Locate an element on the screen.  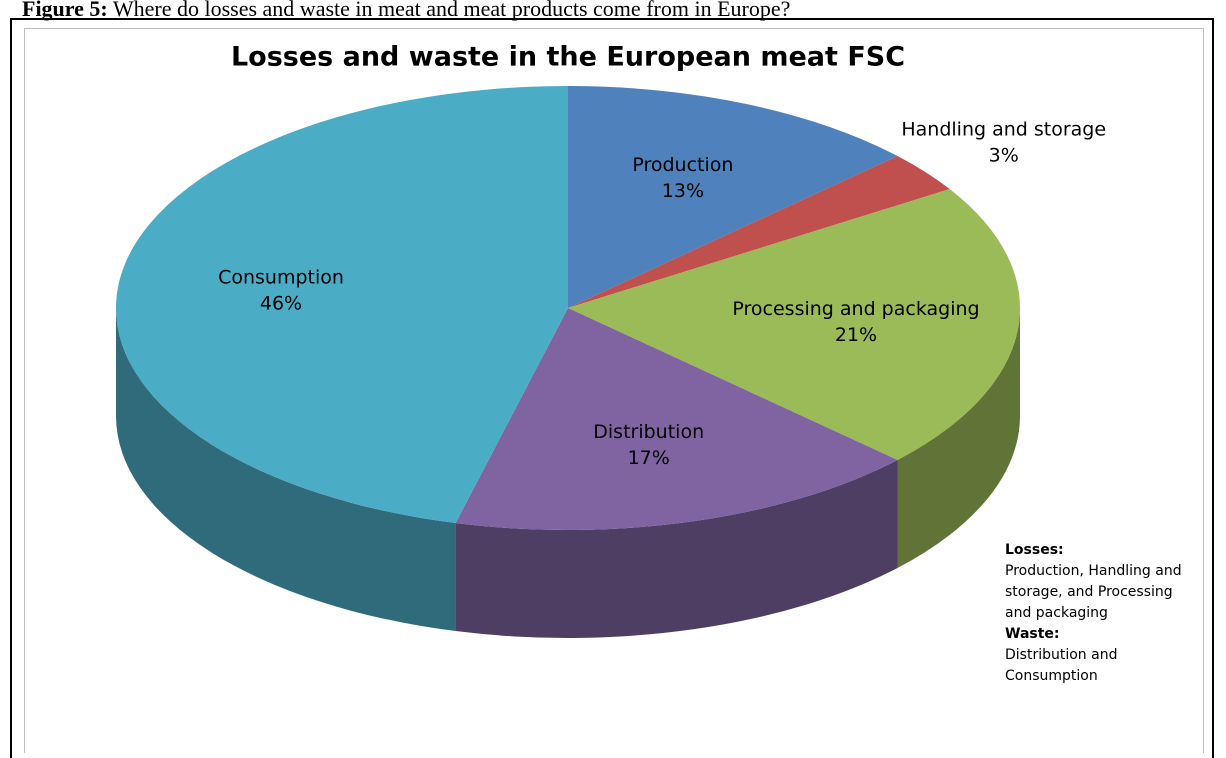
value-label: 21% is located at coordinates (856, 335).